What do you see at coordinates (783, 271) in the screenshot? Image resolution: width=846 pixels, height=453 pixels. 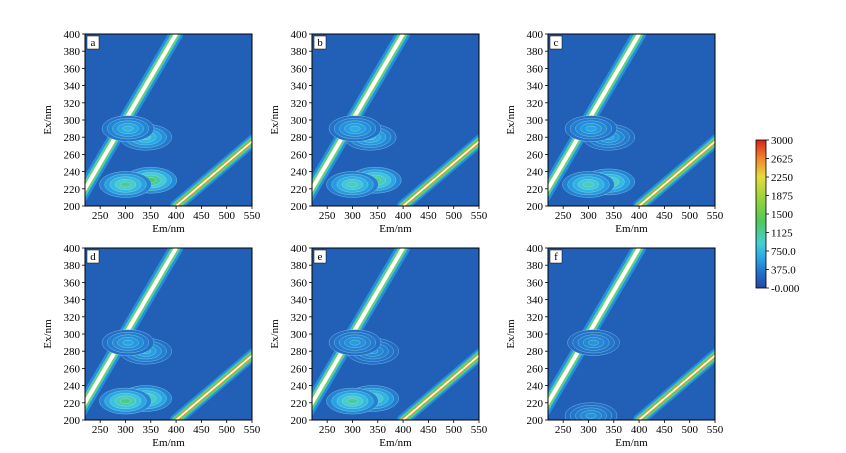 I see `colorbar-tick-label: 375.0` at bounding box center [783, 271].